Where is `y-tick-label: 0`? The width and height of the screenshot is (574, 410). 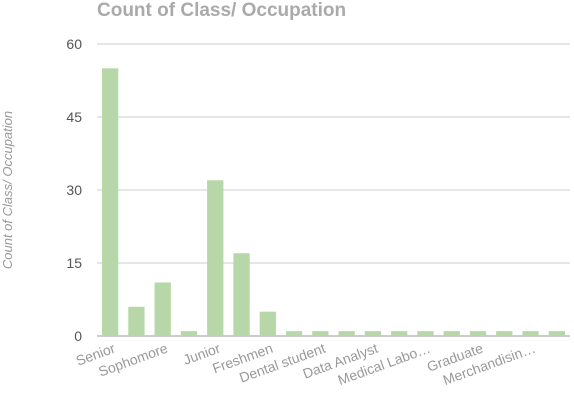 y-tick-label: 0 is located at coordinates (78, 336).